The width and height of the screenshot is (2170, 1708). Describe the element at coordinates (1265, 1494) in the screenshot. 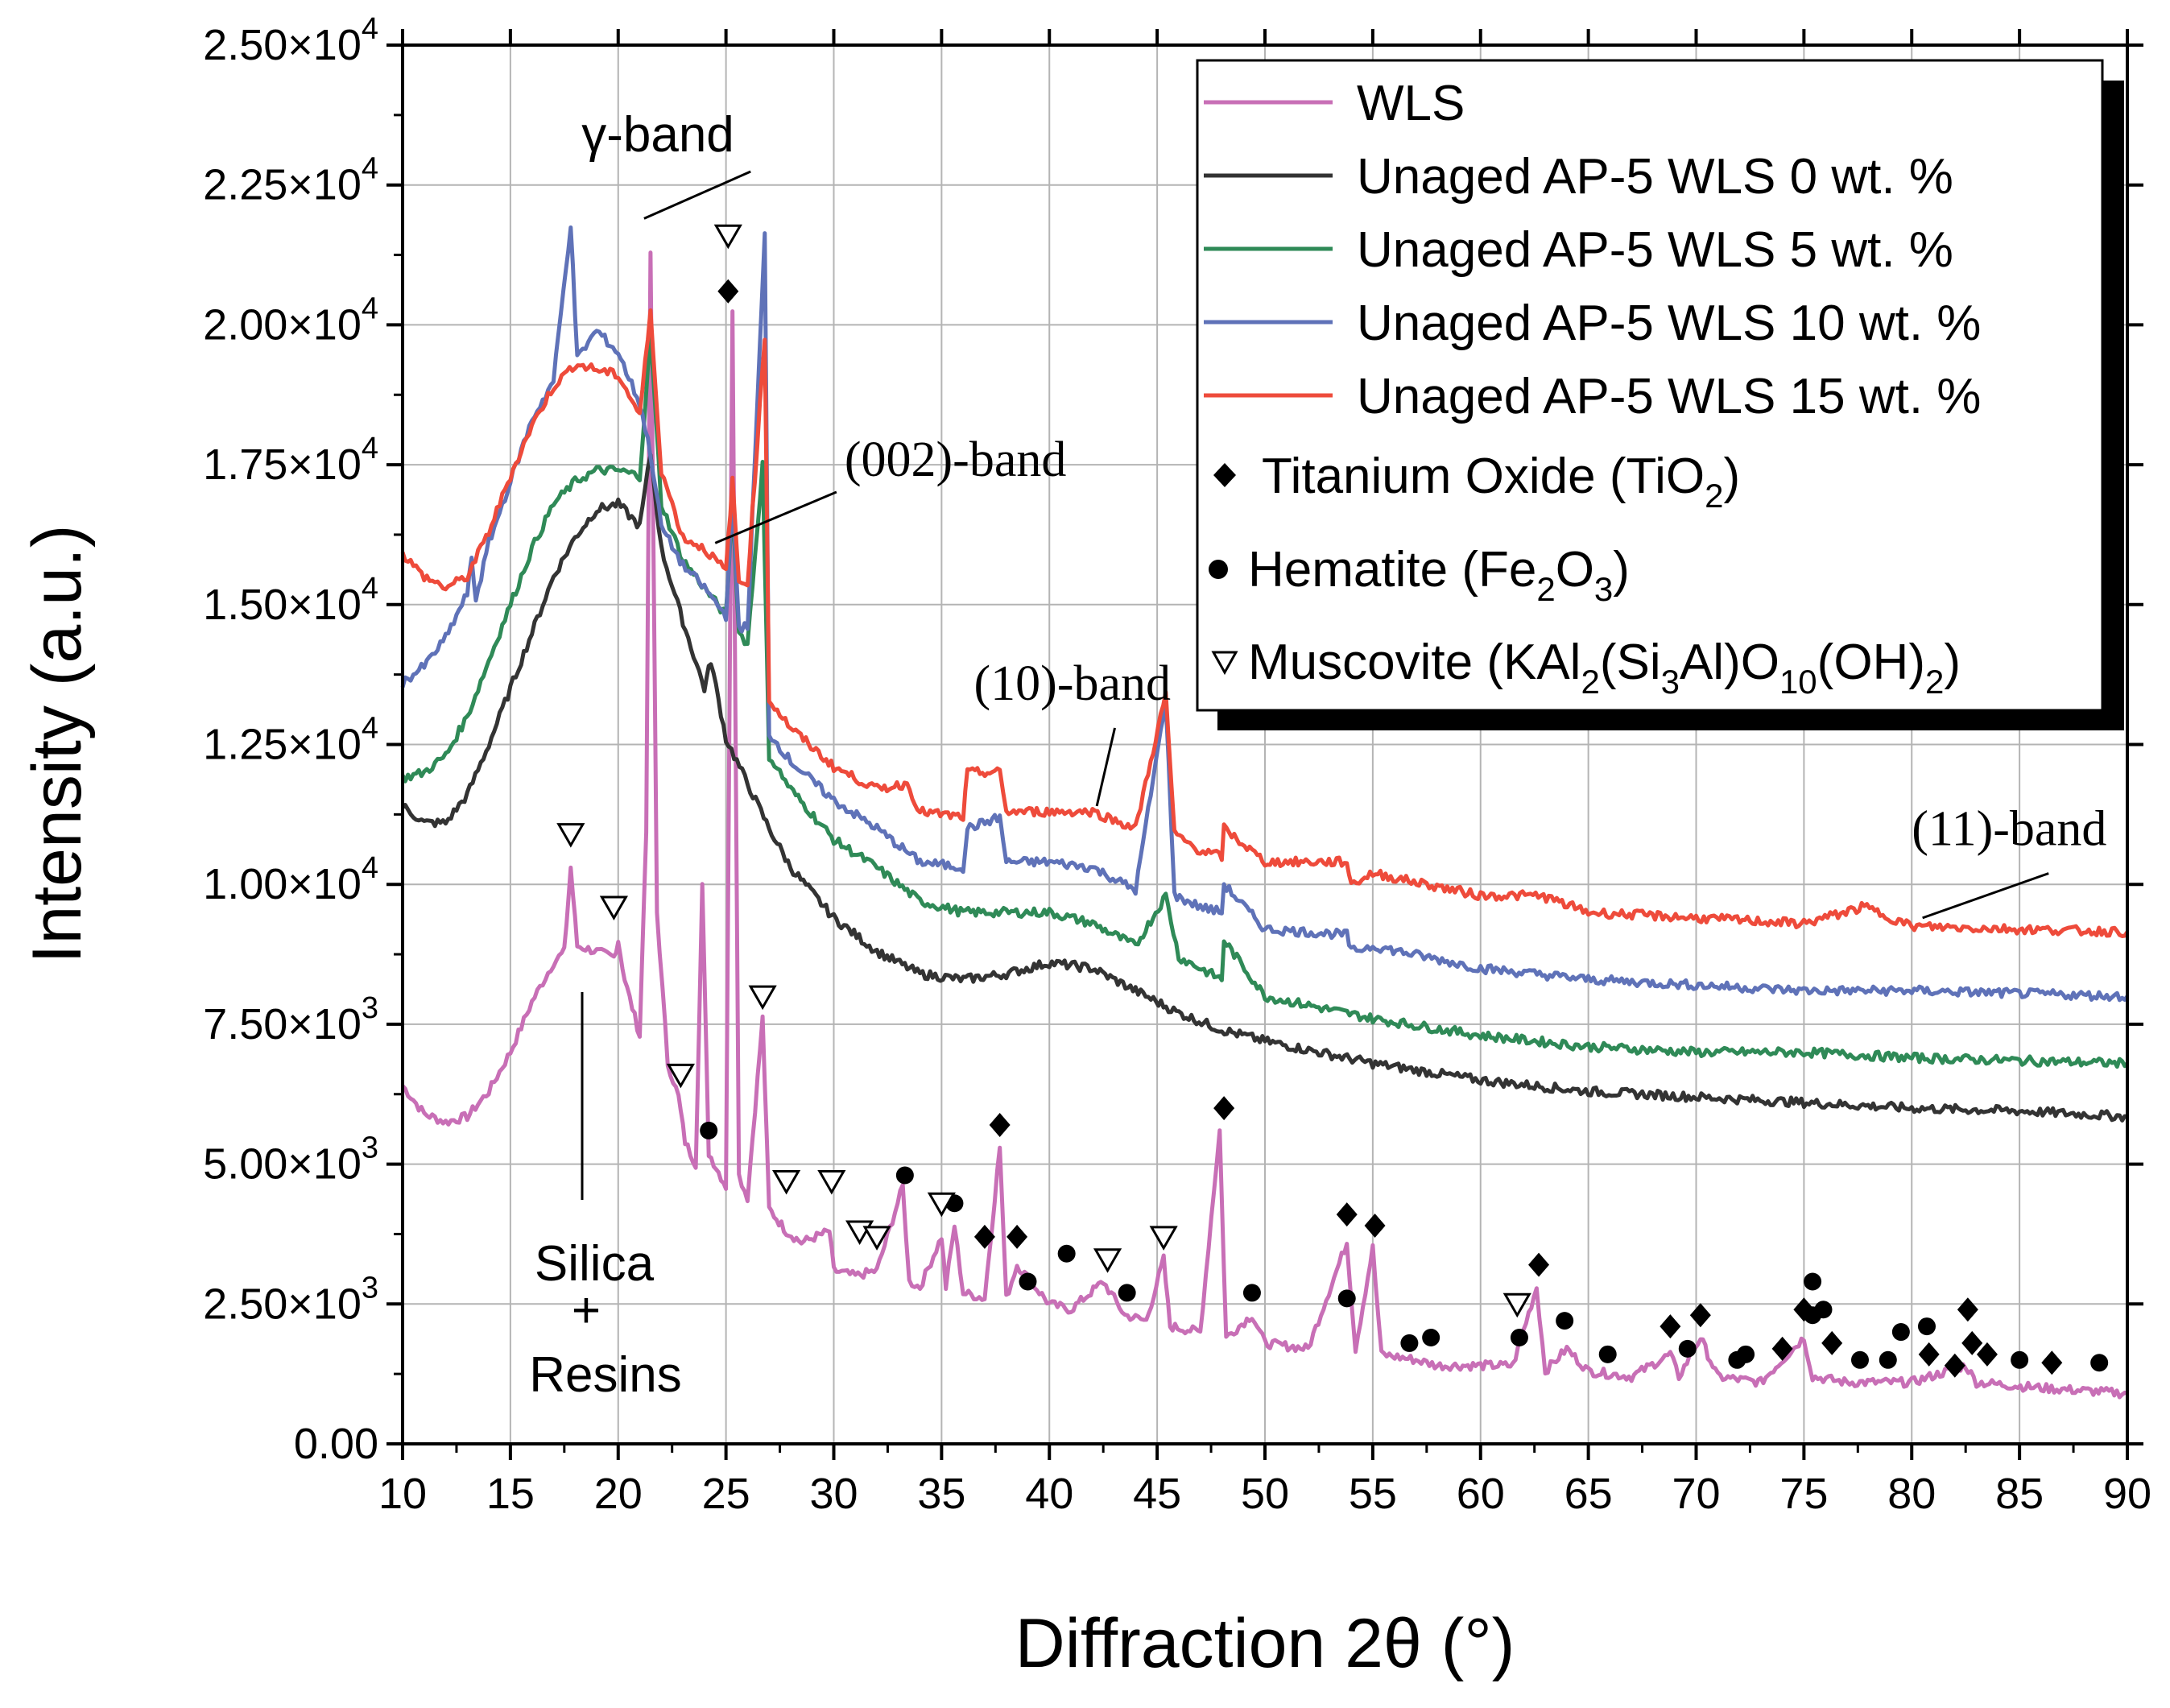

I see `x-tick-label: 50` at that location.